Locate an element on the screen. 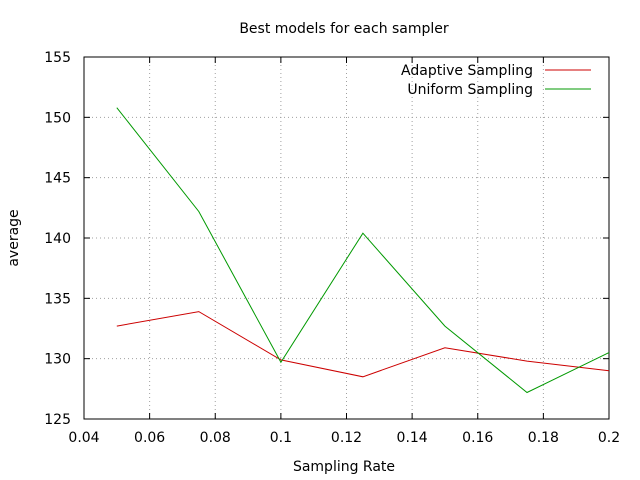  x-tick-label: 0.14 is located at coordinates (412, 438).